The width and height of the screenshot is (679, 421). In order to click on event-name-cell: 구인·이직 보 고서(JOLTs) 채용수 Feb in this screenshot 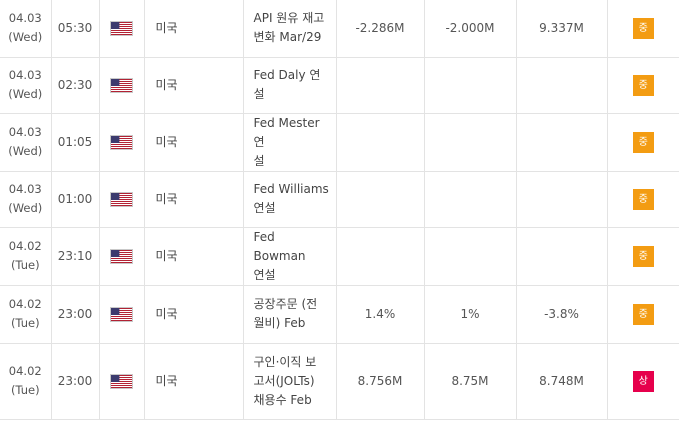, I will do `click(290, 381)`.